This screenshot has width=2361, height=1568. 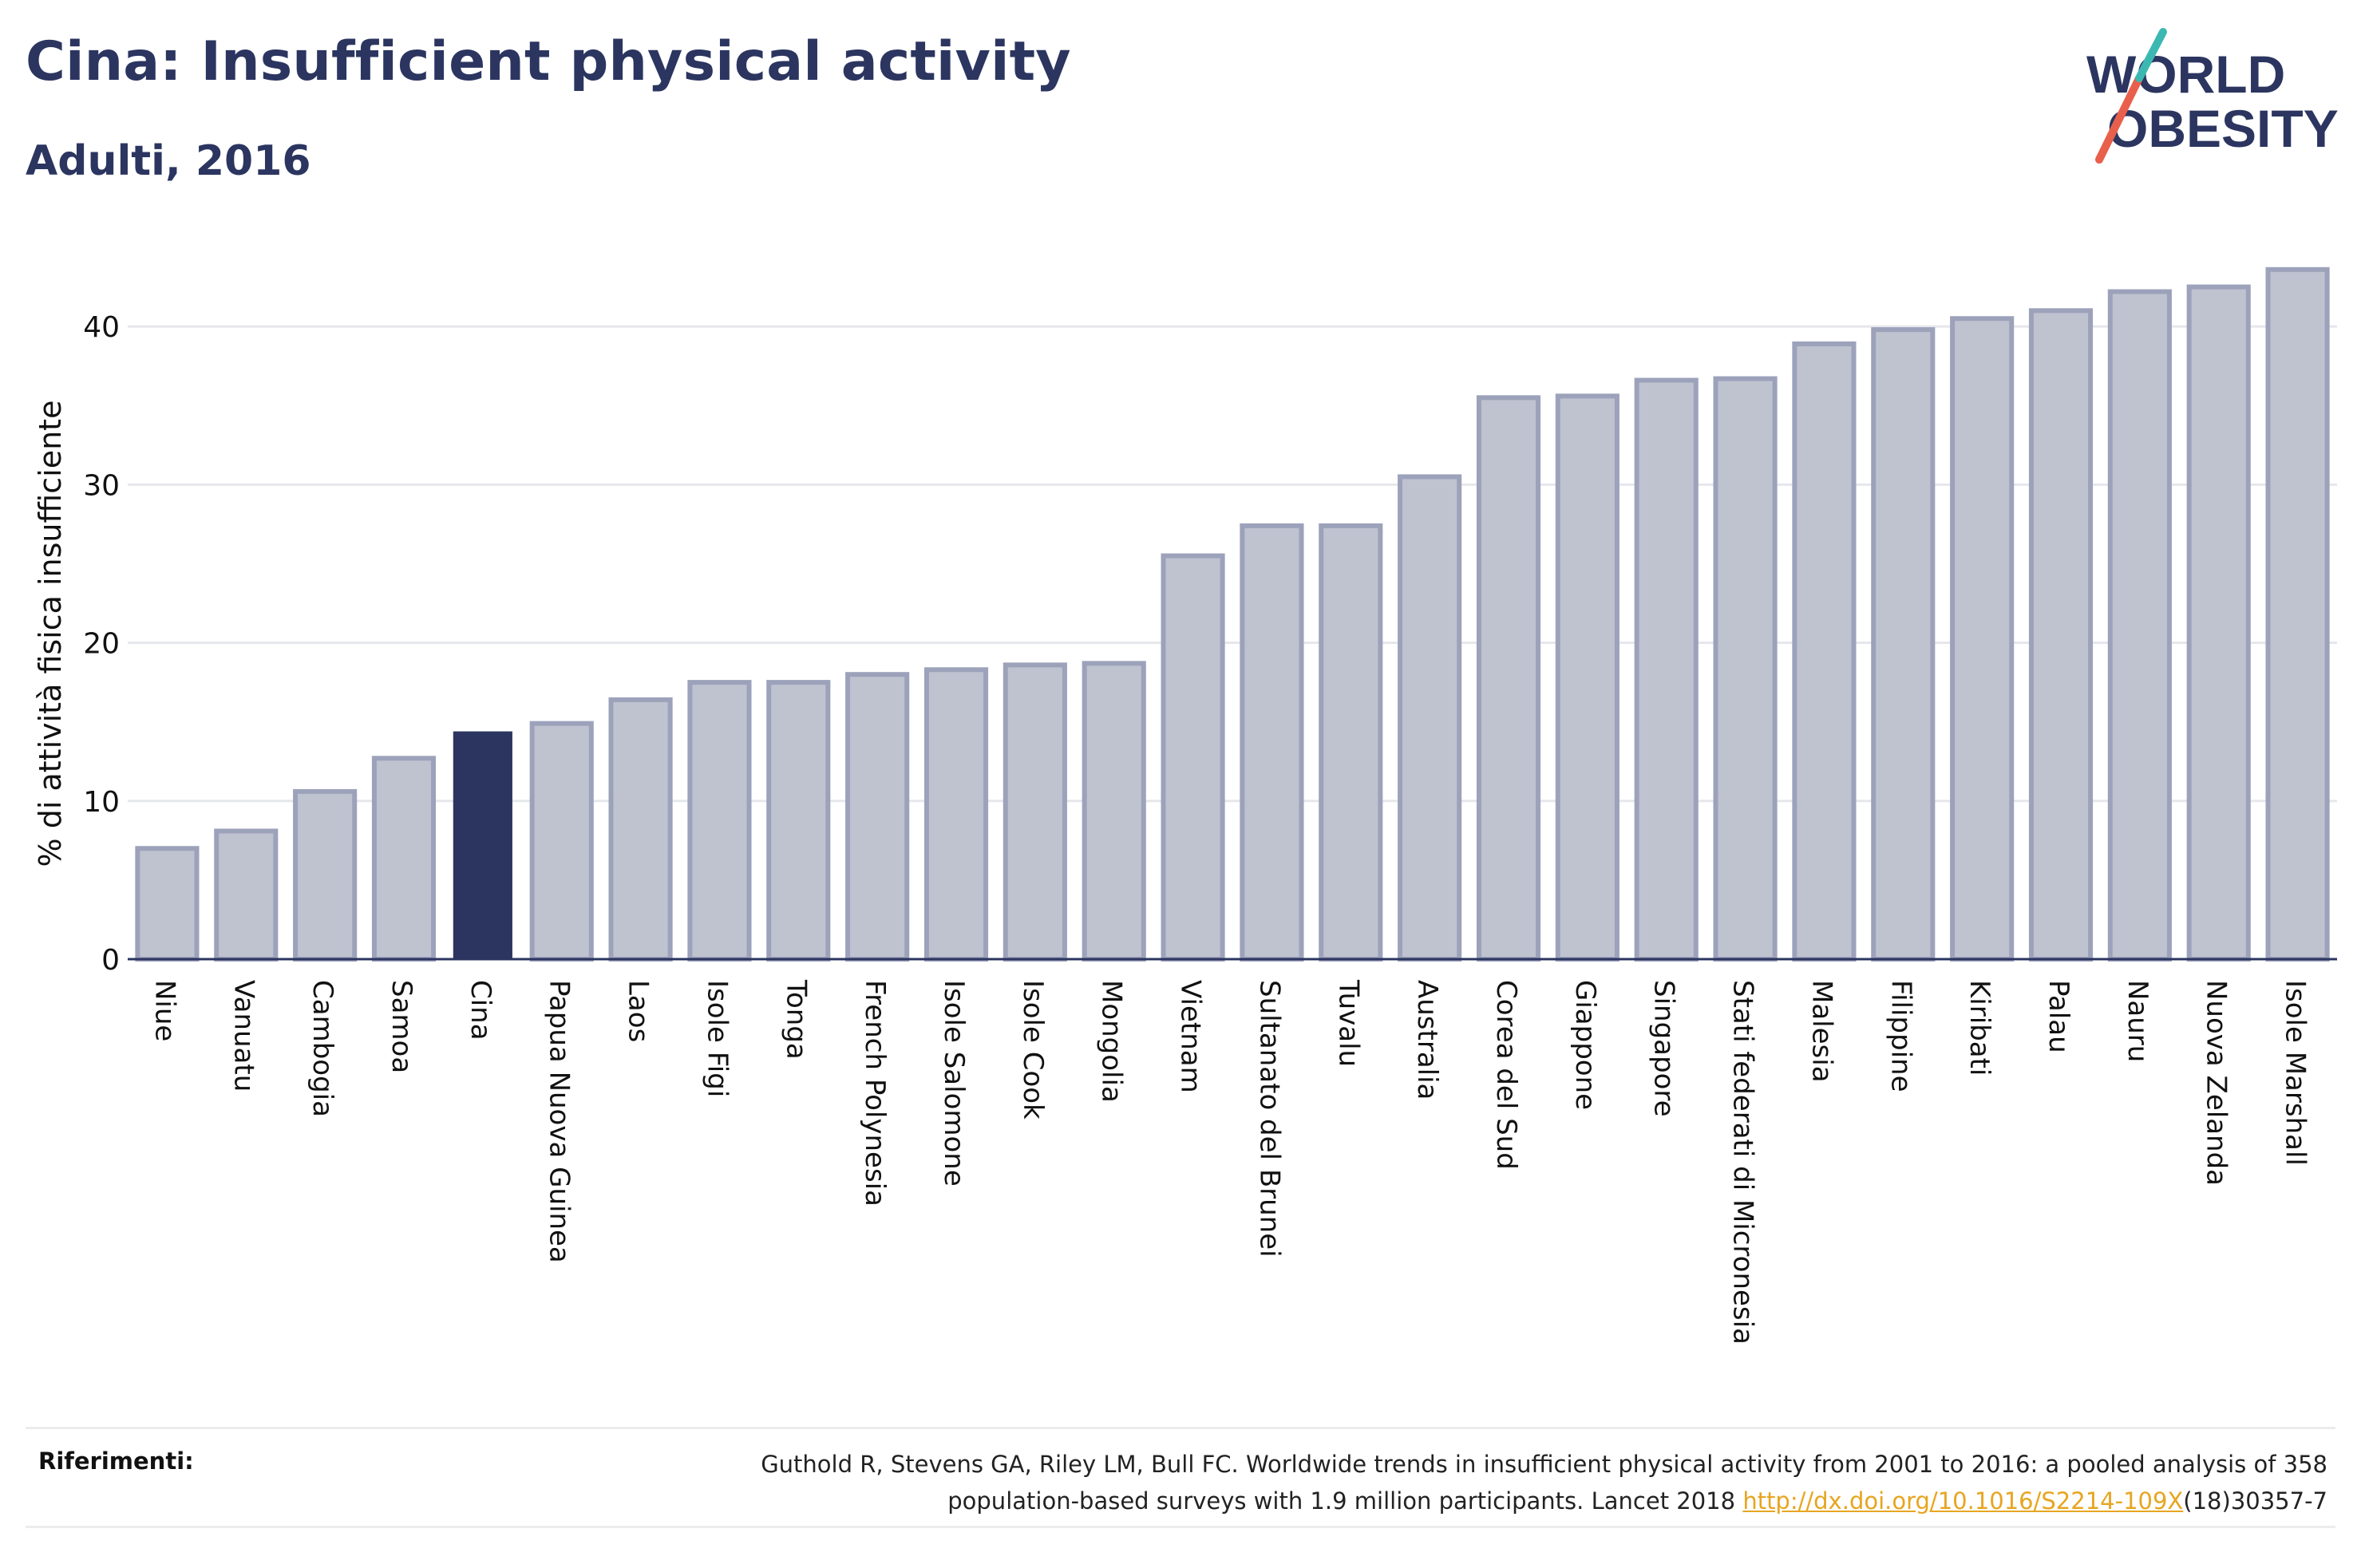 I want to click on x-tick-label: Mongolia, so click(x=1112, y=1041).